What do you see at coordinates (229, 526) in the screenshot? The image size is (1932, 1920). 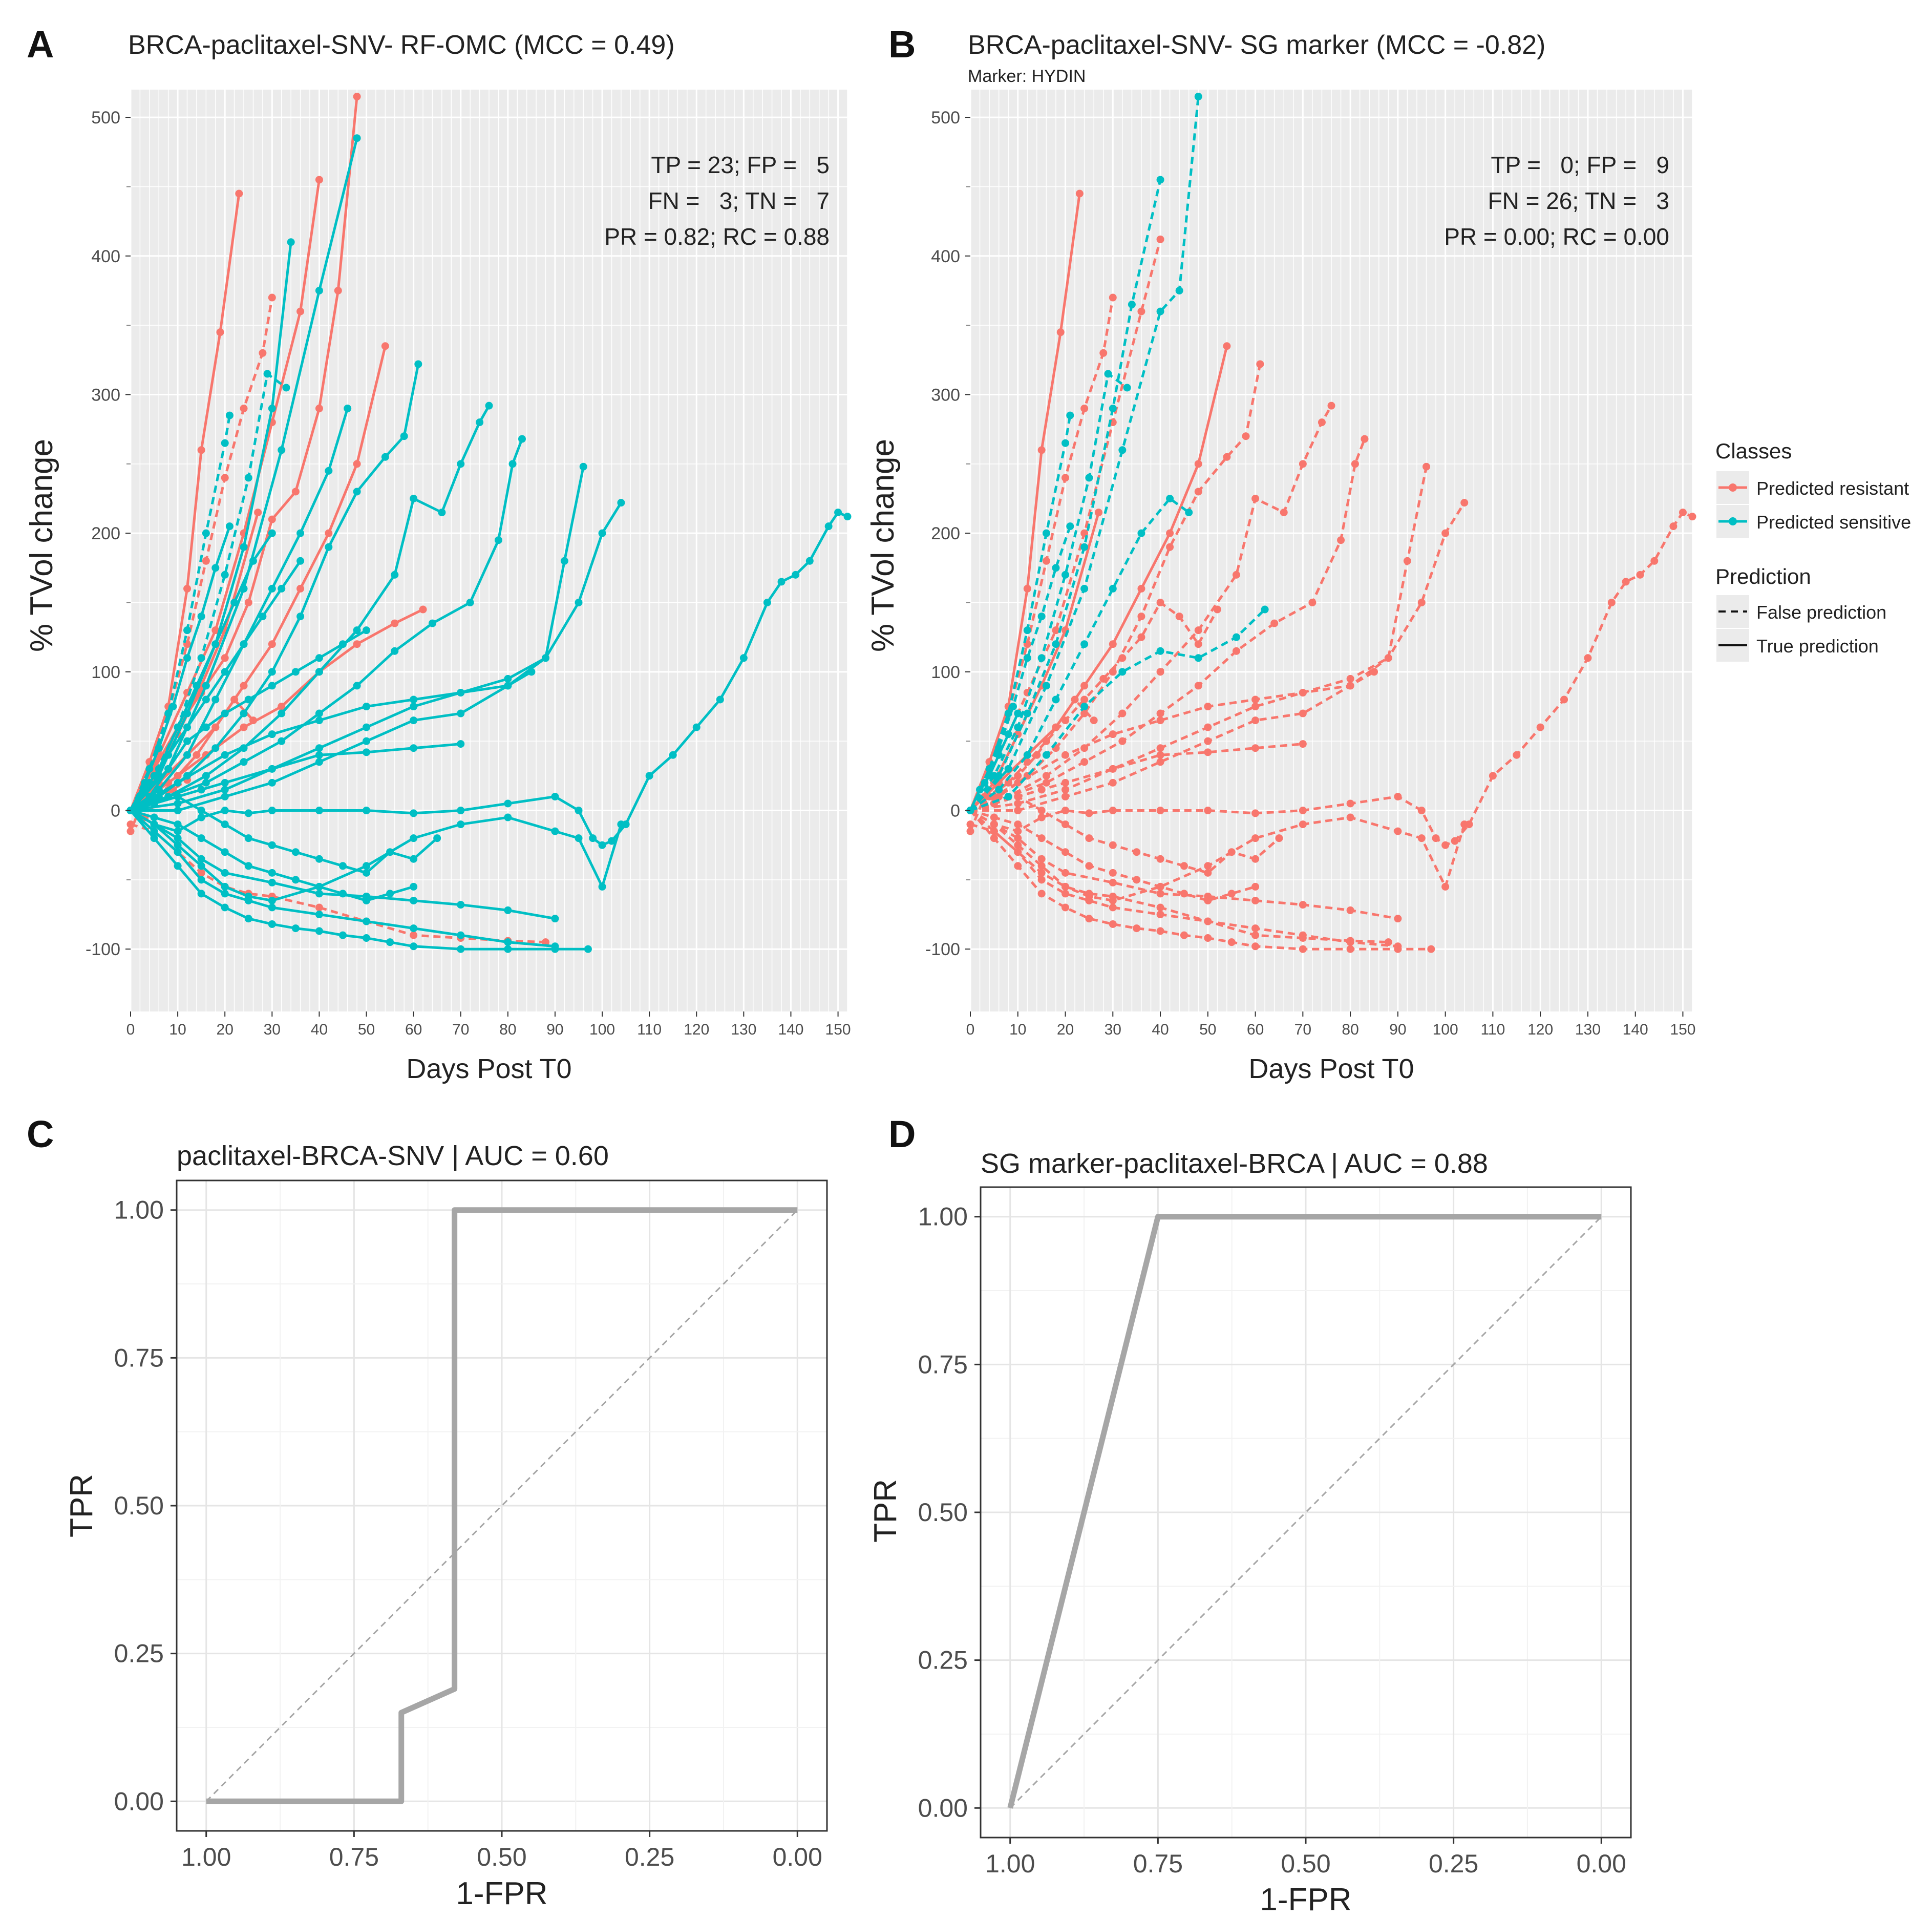 I see `data-point-s20` at bounding box center [229, 526].